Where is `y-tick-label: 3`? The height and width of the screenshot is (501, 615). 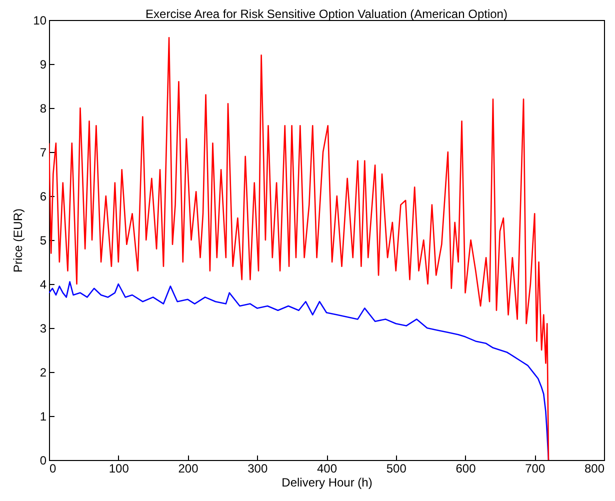 y-tick-label: 3 is located at coordinates (43, 329).